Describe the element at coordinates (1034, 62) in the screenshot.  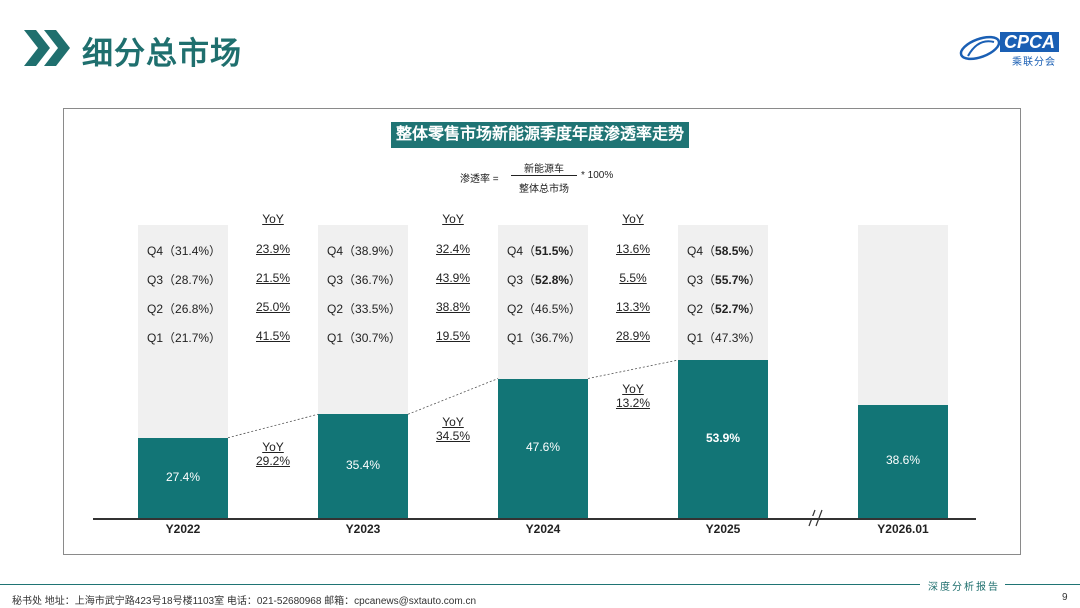
I see `logo-subtitle: 乘联分会` at that location.